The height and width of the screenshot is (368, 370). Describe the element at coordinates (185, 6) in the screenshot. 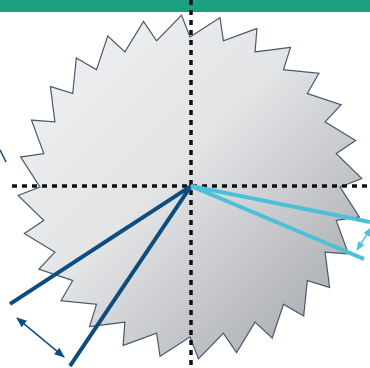

I see `header-bar` at that location.